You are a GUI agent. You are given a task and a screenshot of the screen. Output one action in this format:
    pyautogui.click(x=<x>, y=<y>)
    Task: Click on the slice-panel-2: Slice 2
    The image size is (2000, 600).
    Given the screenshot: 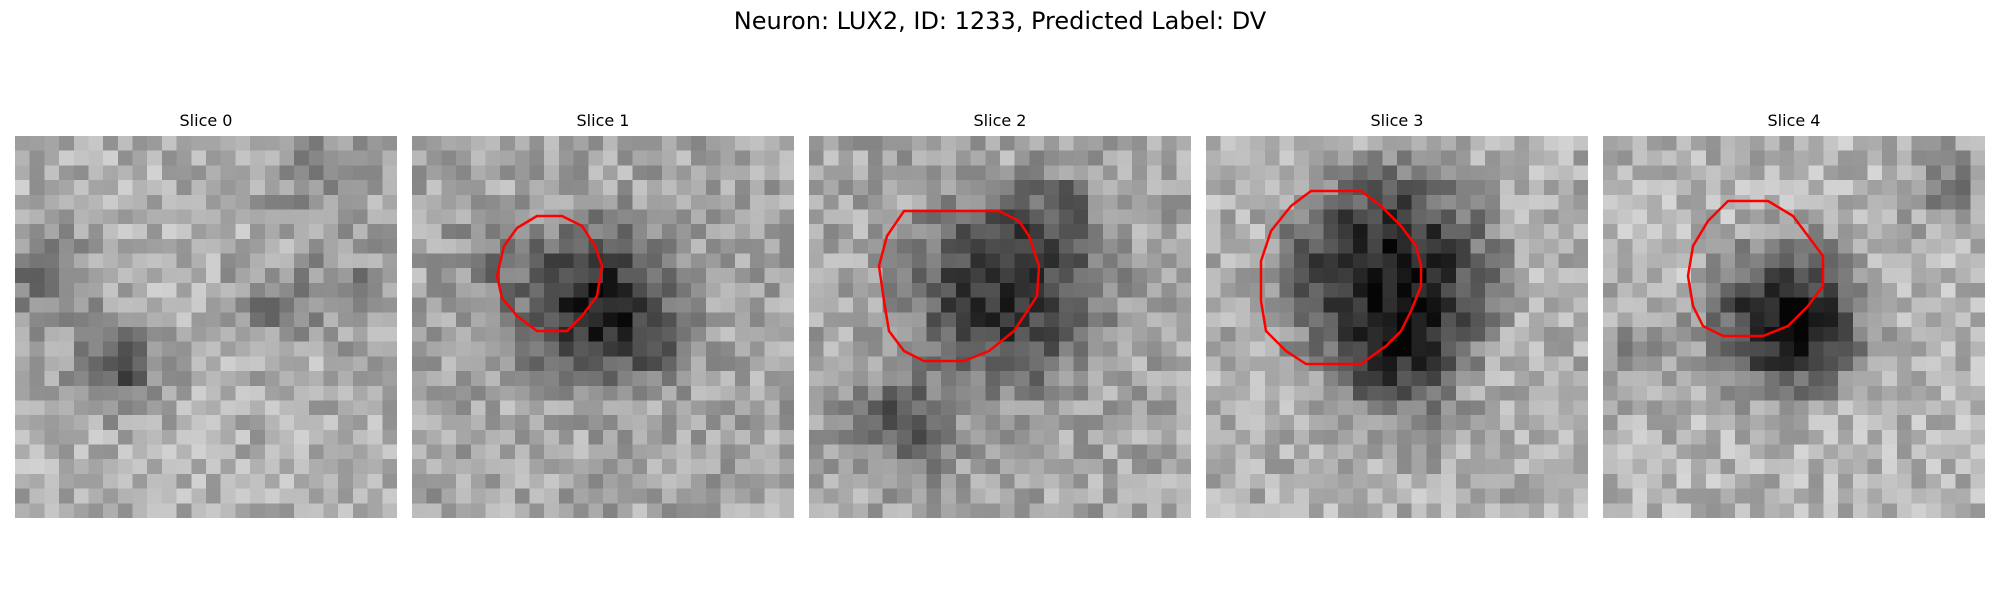 What is the action you would take?
    pyautogui.click(x=1000, y=314)
    